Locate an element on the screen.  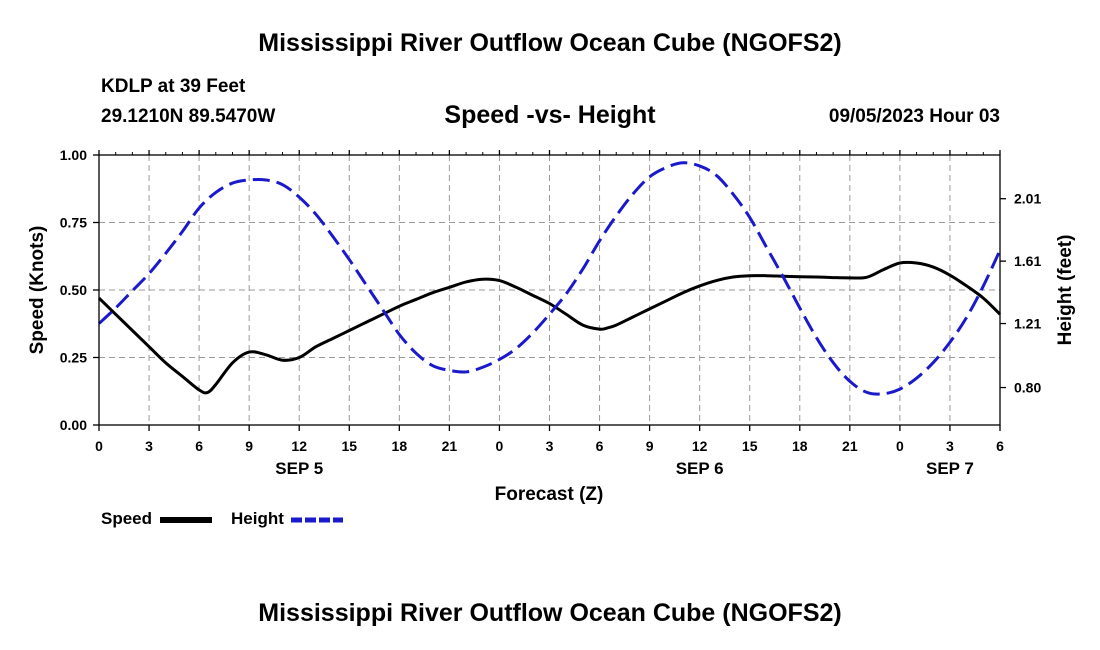
date-label: SEP 7 is located at coordinates (950, 468).